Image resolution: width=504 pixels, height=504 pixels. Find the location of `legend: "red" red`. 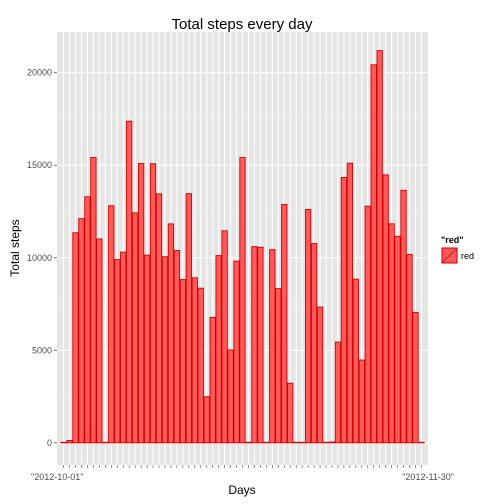

legend: "red" red is located at coordinates (457, 250).